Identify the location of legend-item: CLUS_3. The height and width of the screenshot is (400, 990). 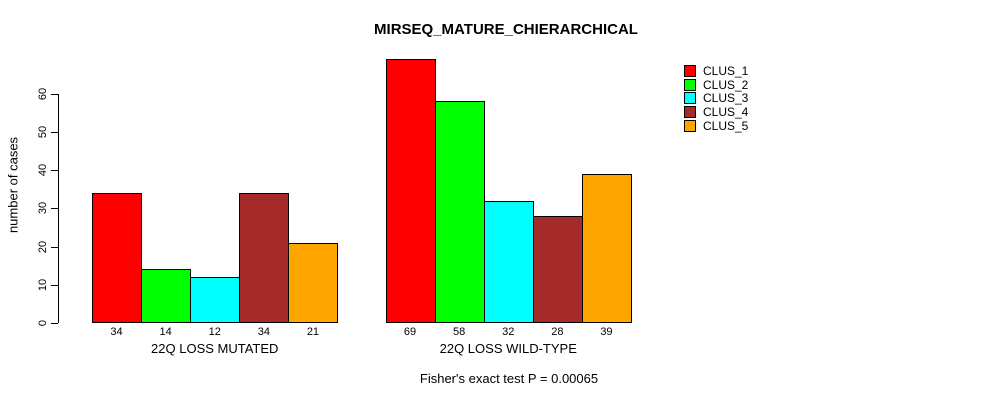
(716, 98).